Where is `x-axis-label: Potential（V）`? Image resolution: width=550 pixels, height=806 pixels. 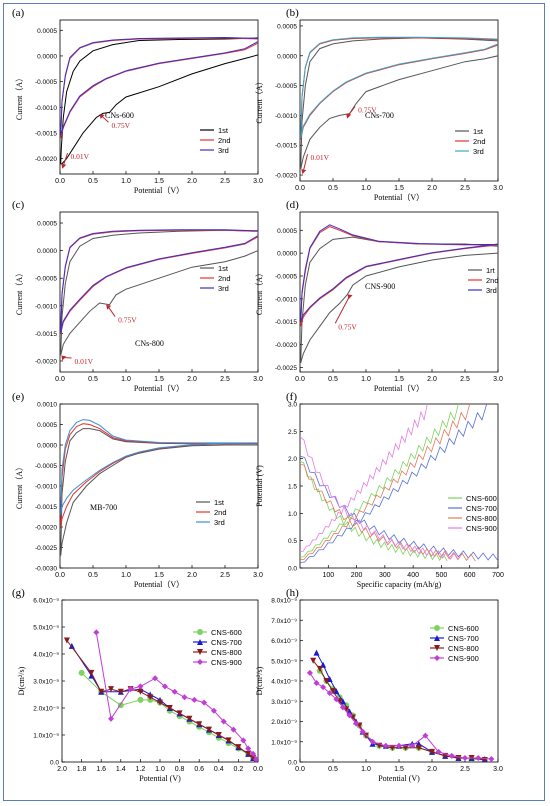
x-axis-label: Potential（V） is located at coordinates (399, 388).